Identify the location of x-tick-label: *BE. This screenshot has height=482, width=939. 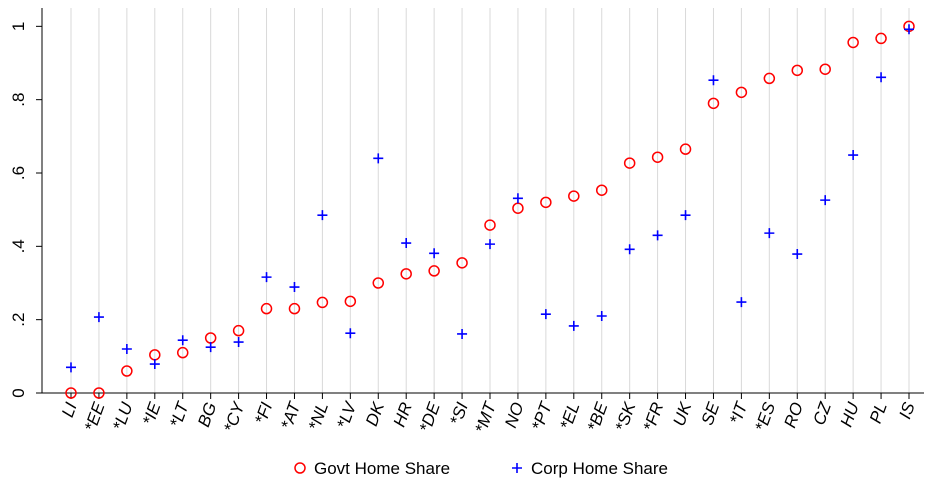
(598, 416).